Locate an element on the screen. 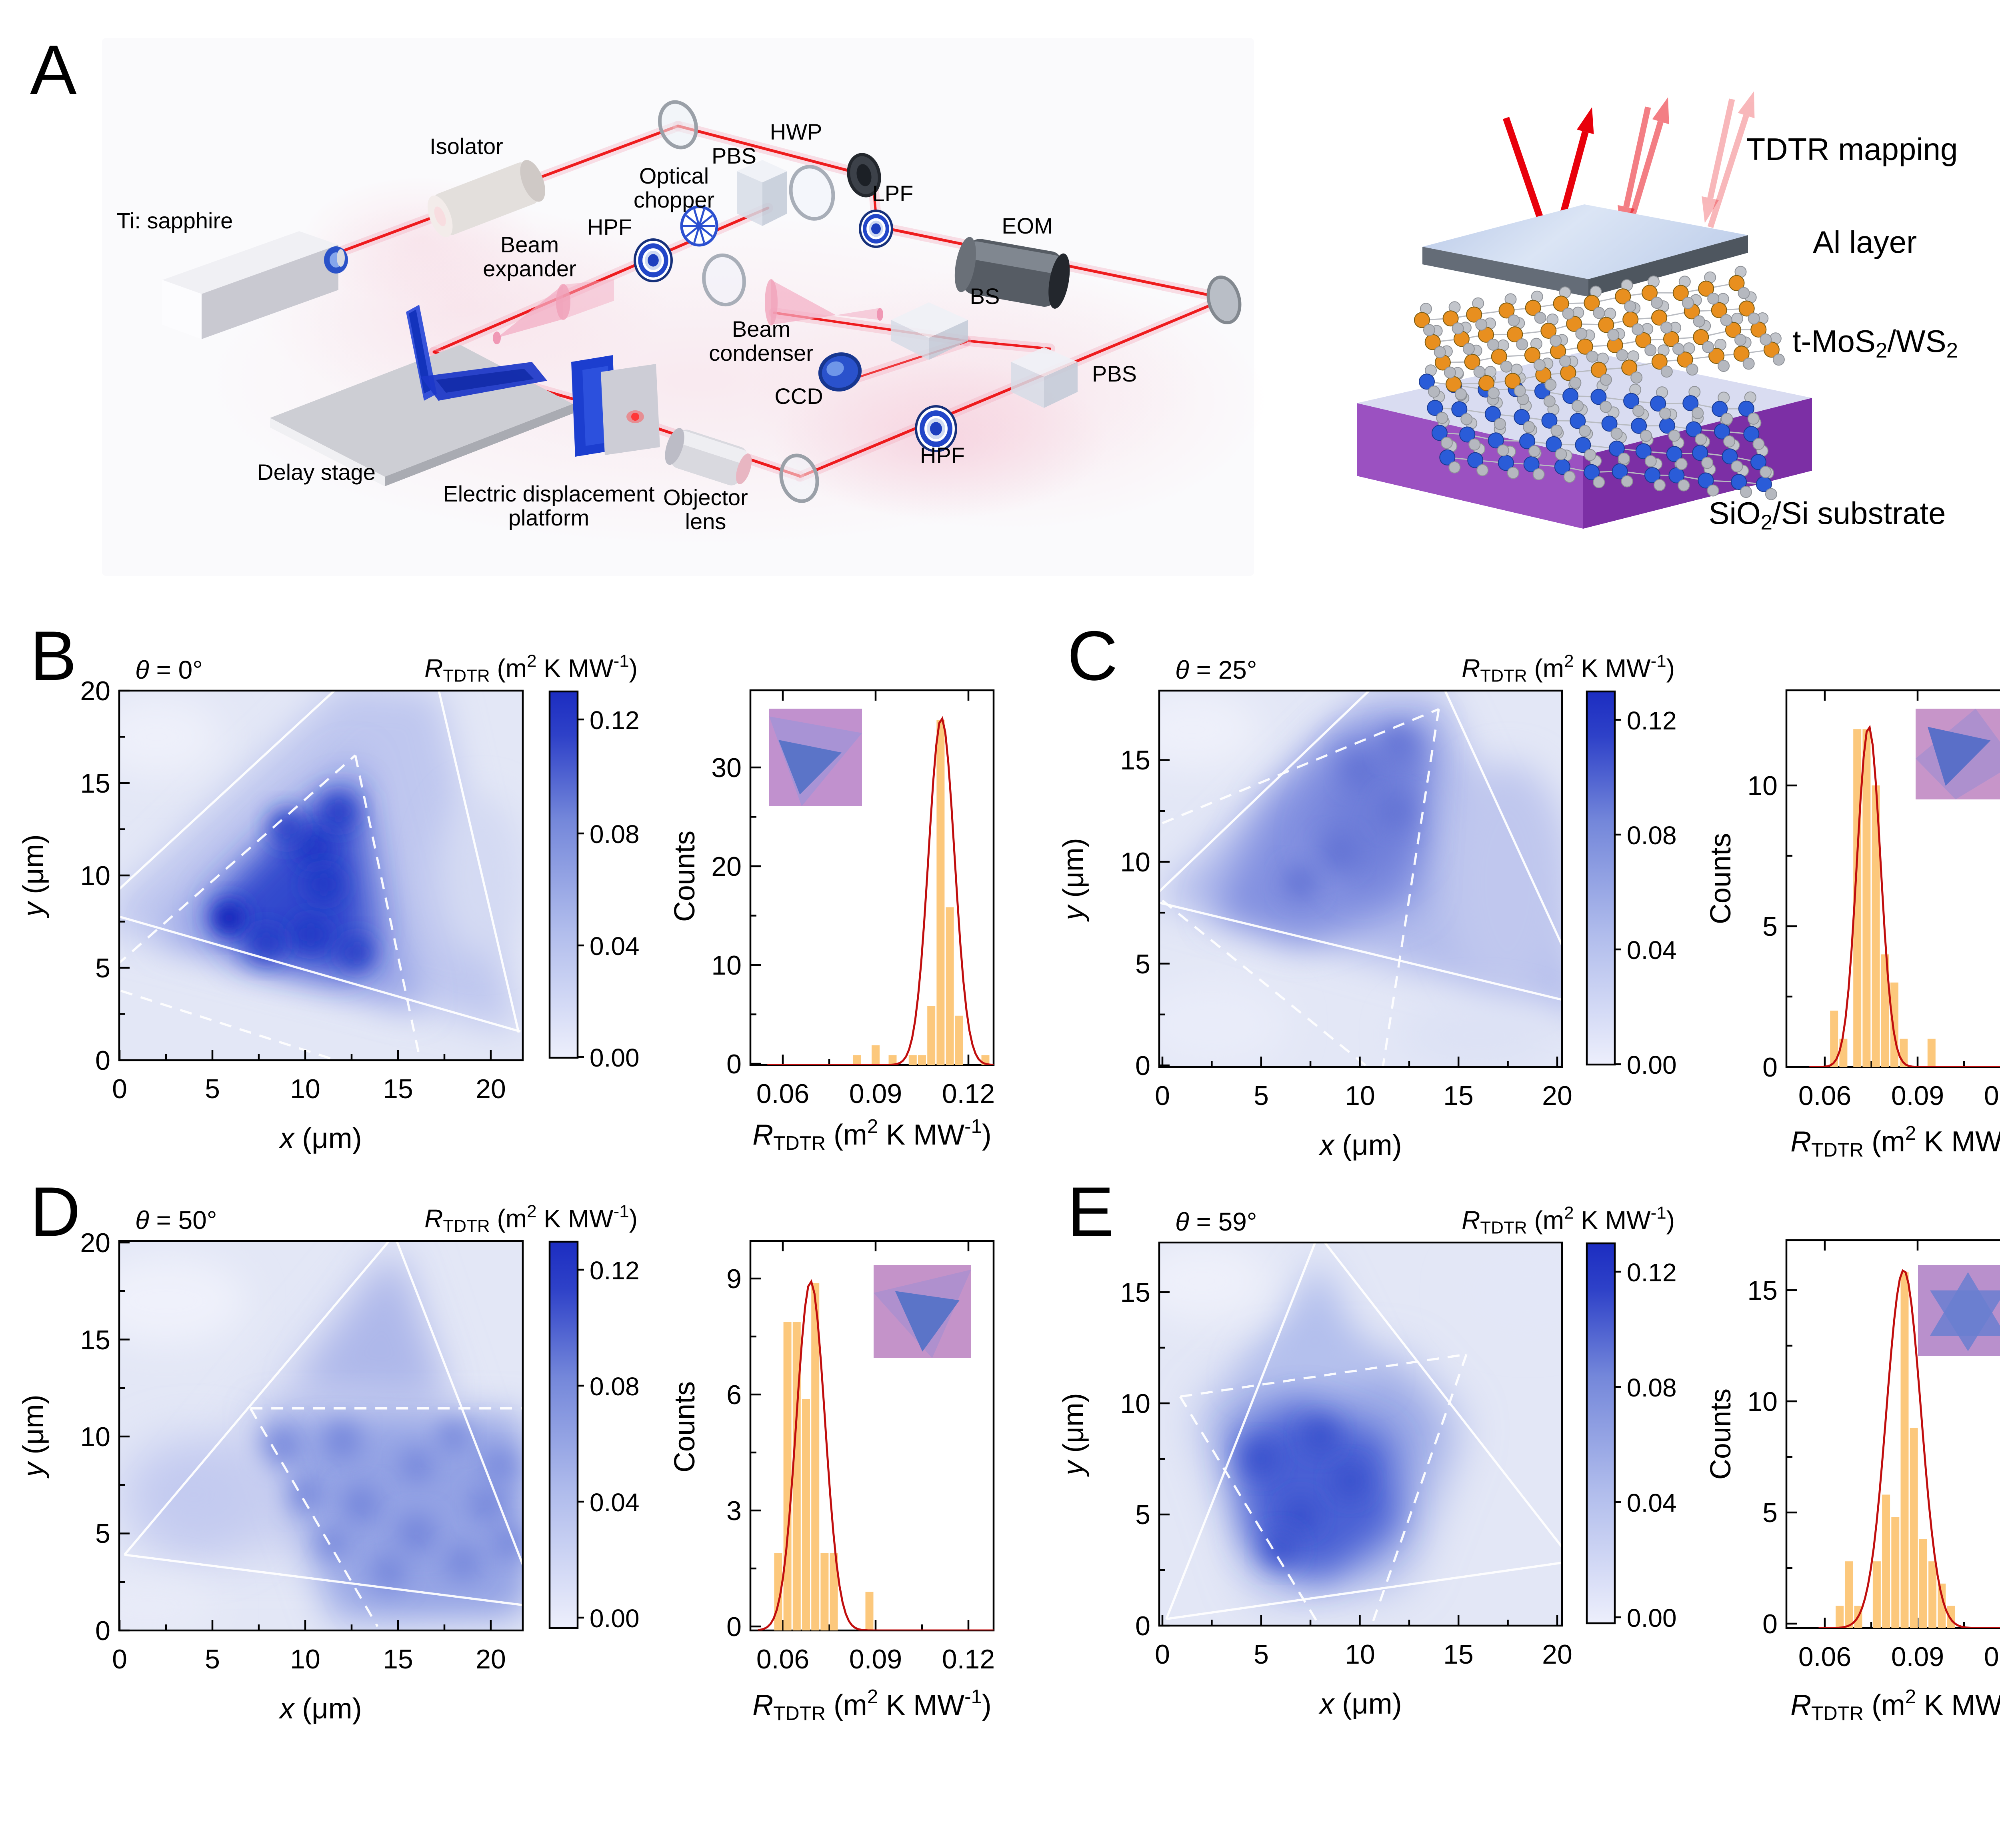  svg-text: θ = 50° is located at coordinates (176, 1221).